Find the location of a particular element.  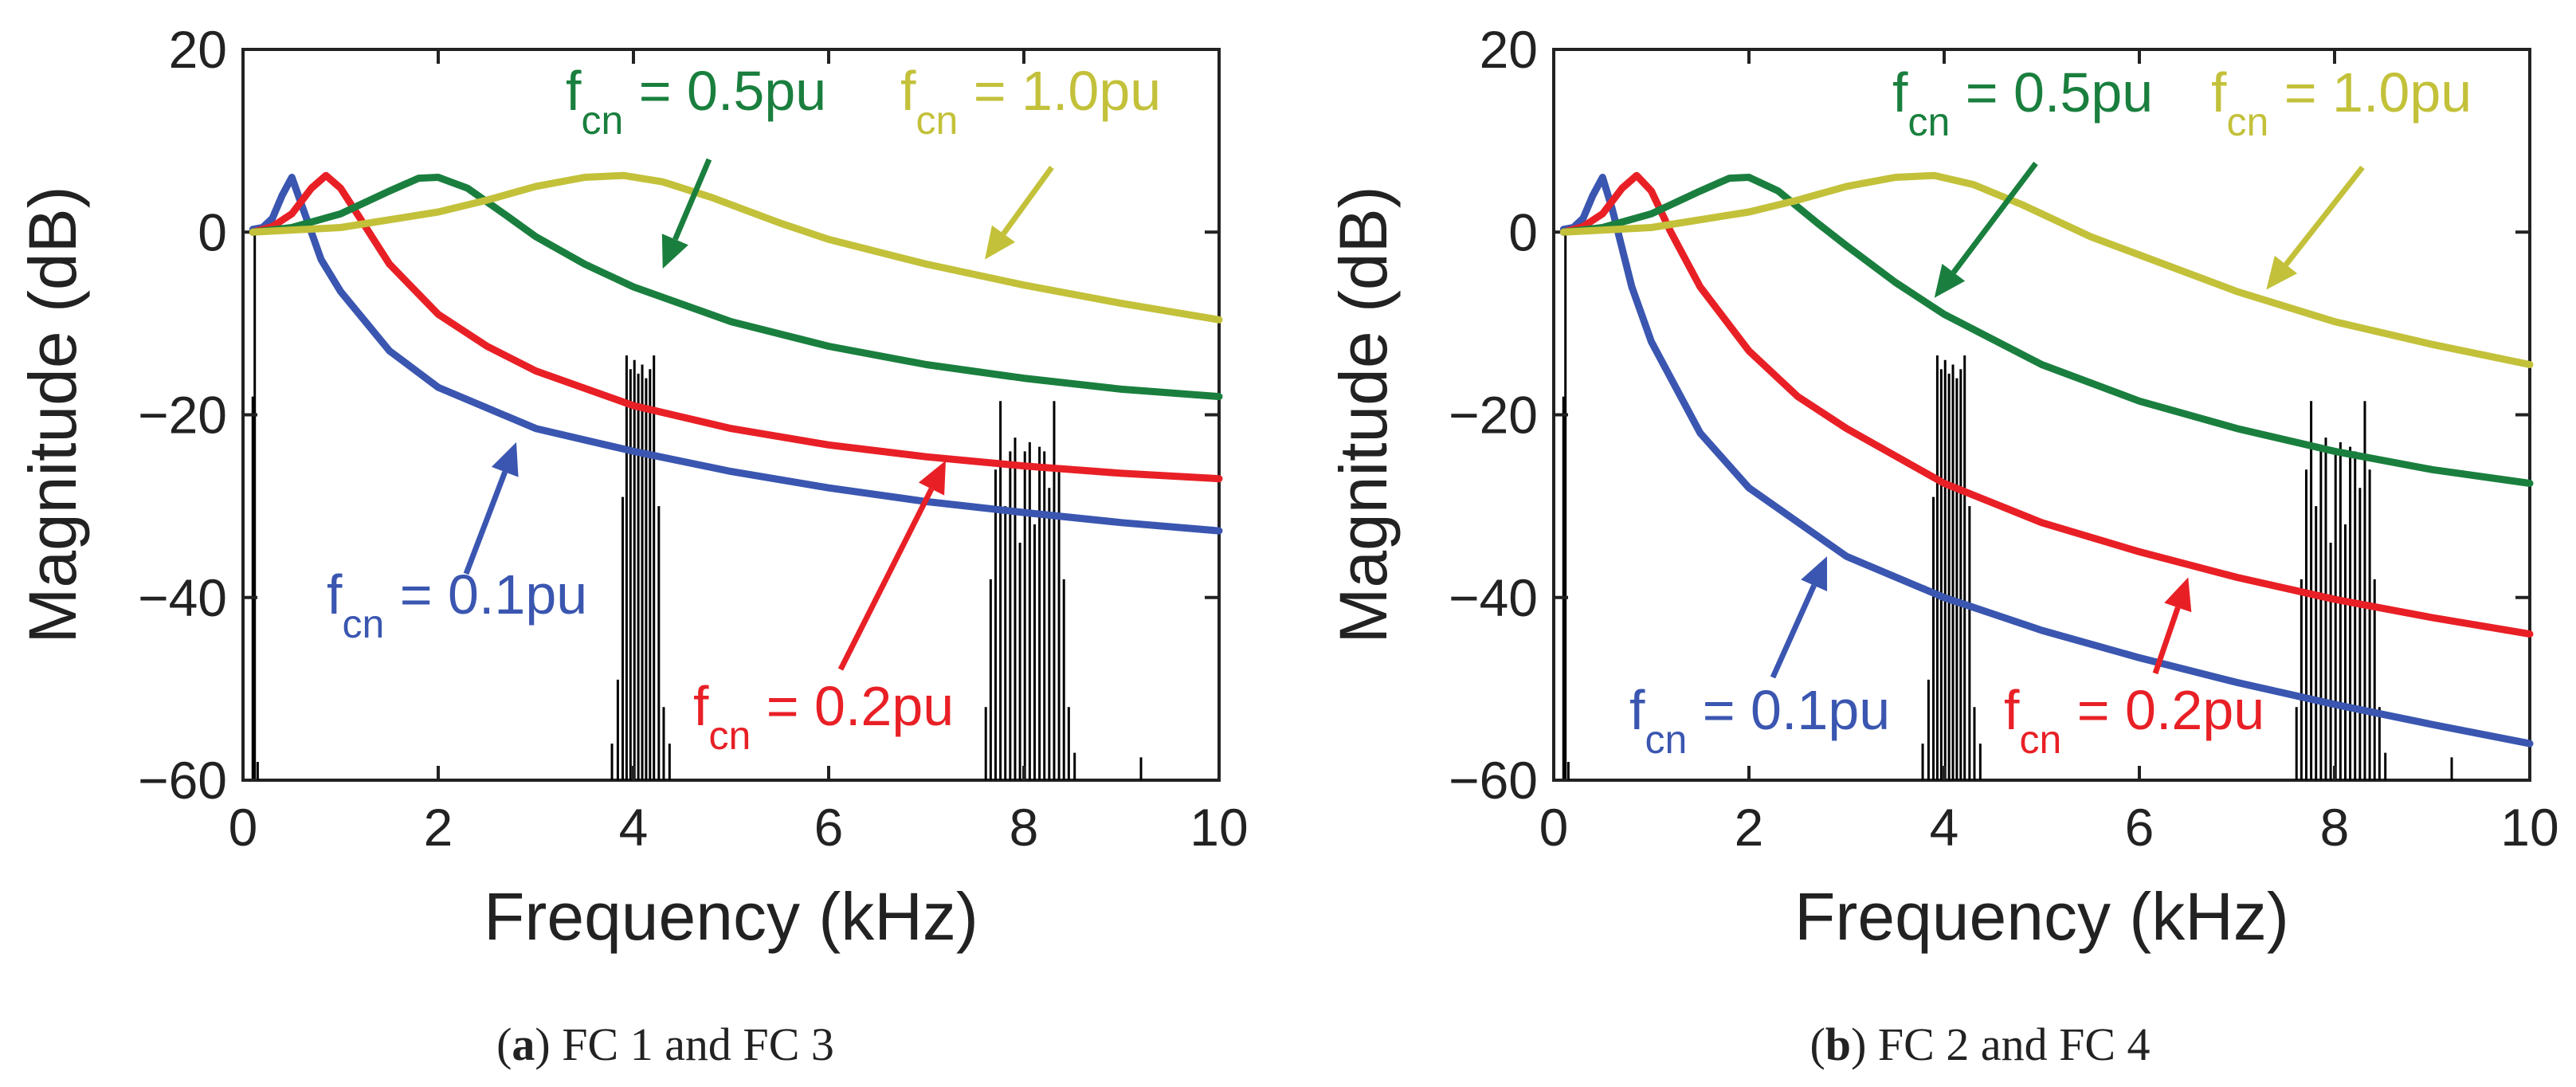

panel-caption: (a) FC 1 and FC 3 is located at coordinates (665, 1044).